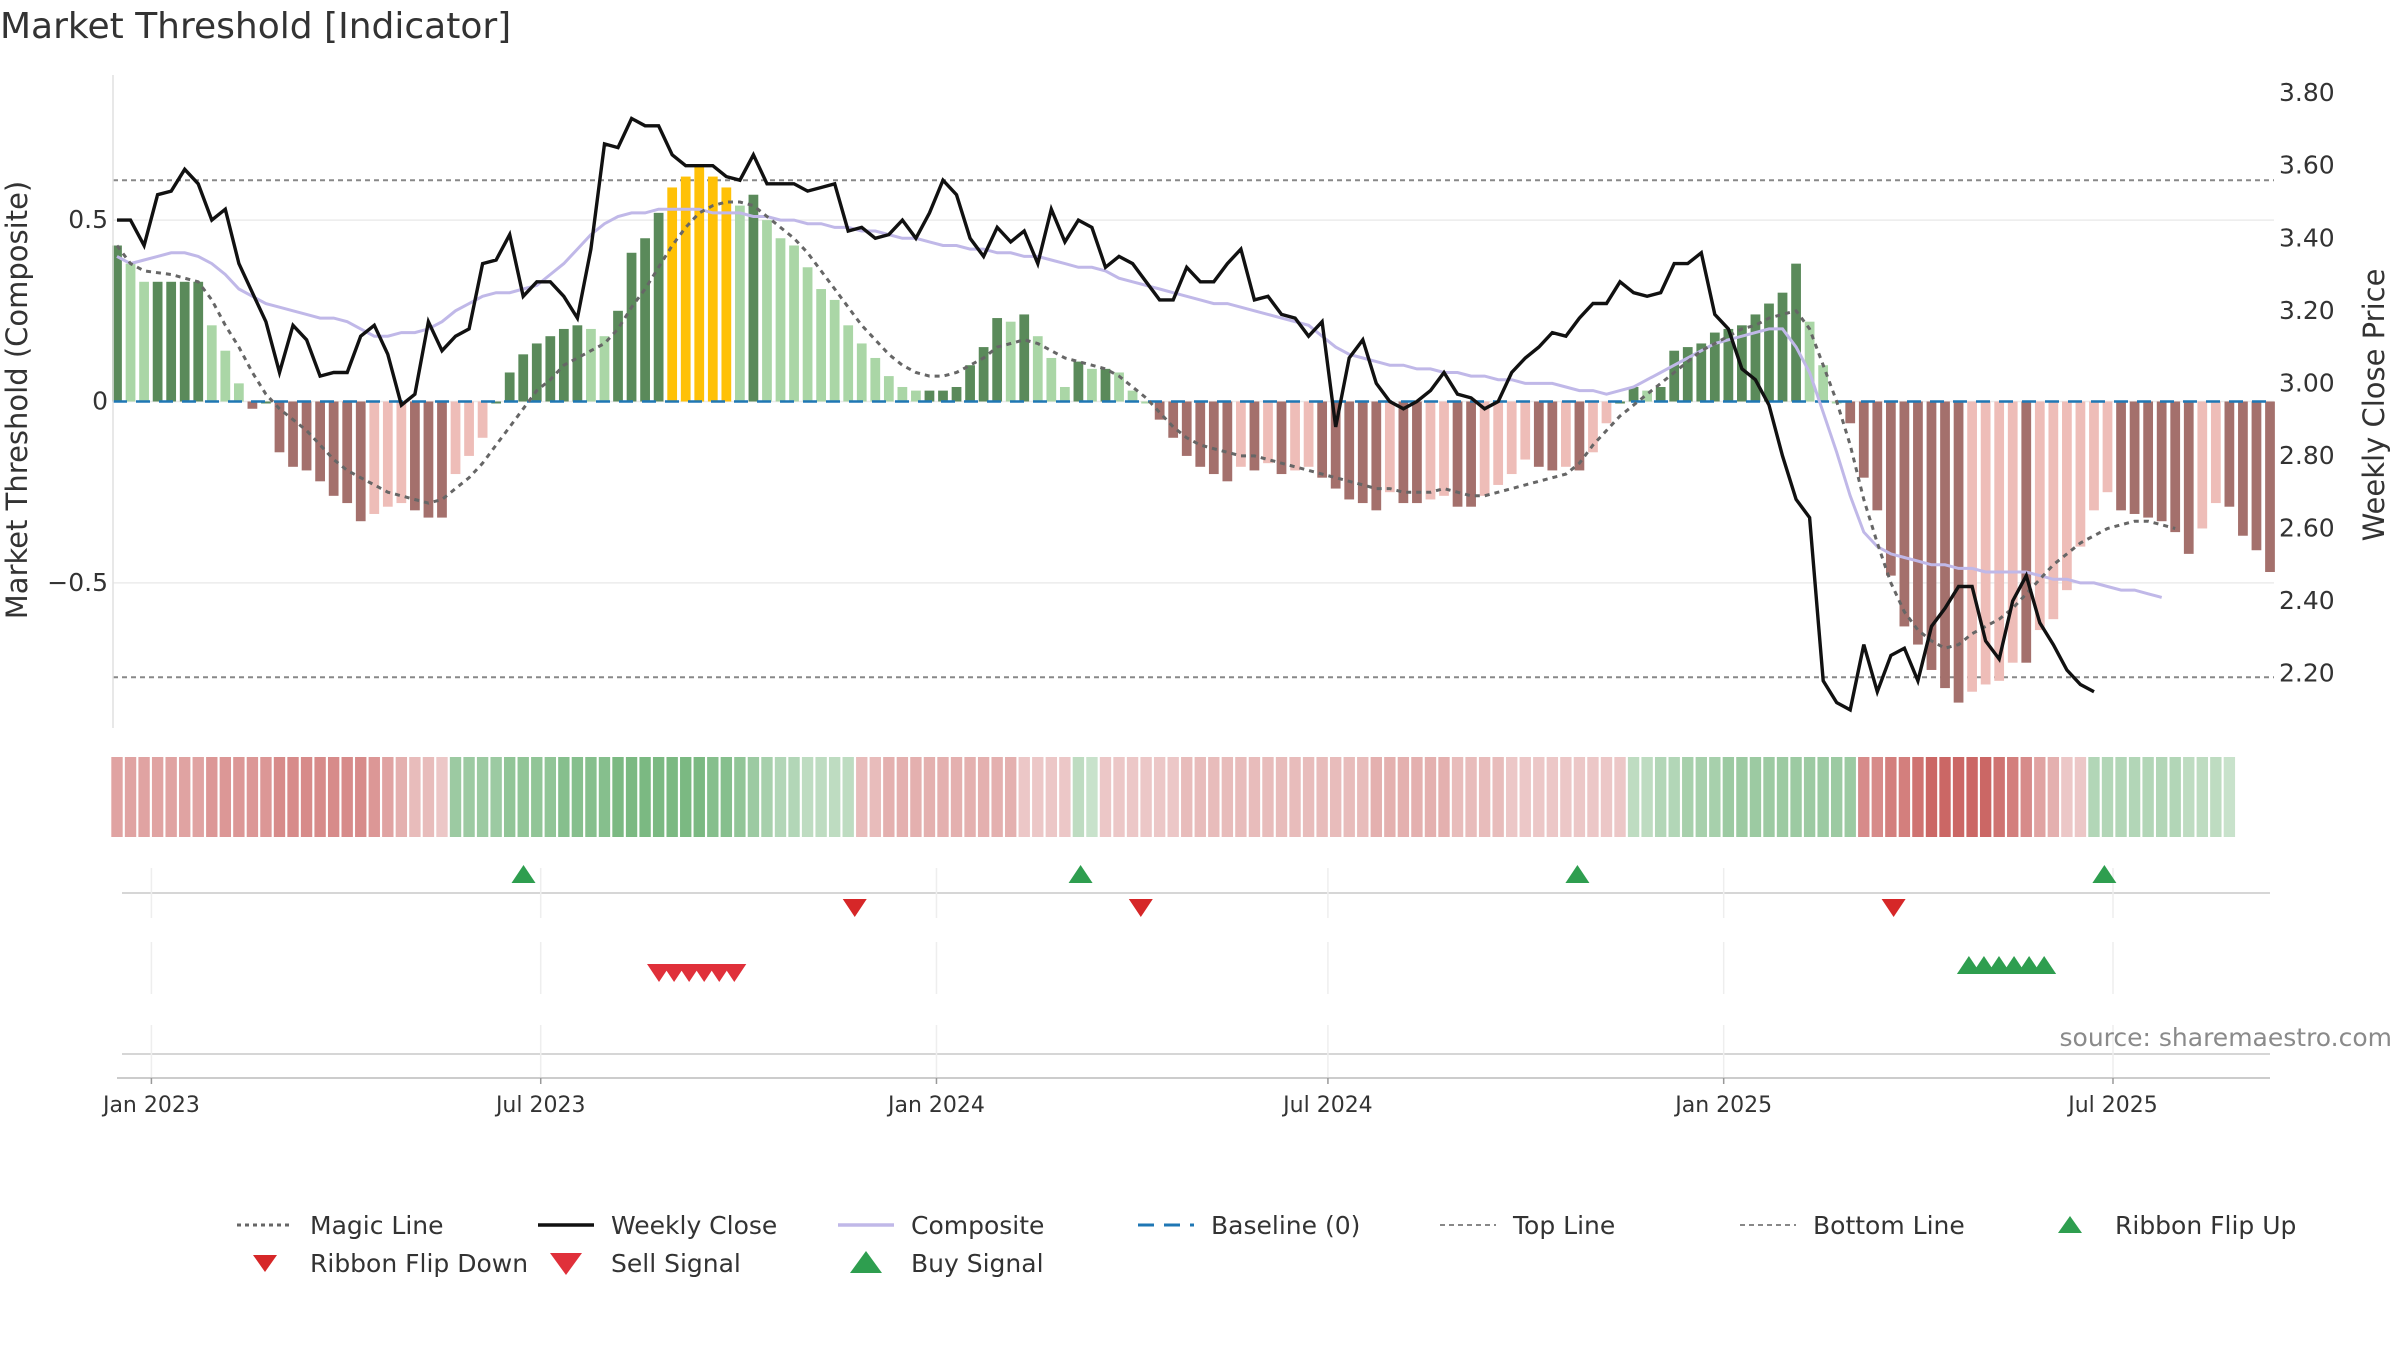 This screenshot has height=1350, width=2400. Describe the element at coordinates (1563, 1225) in the screenshot. I see `legend-label: Top Line` at that location.